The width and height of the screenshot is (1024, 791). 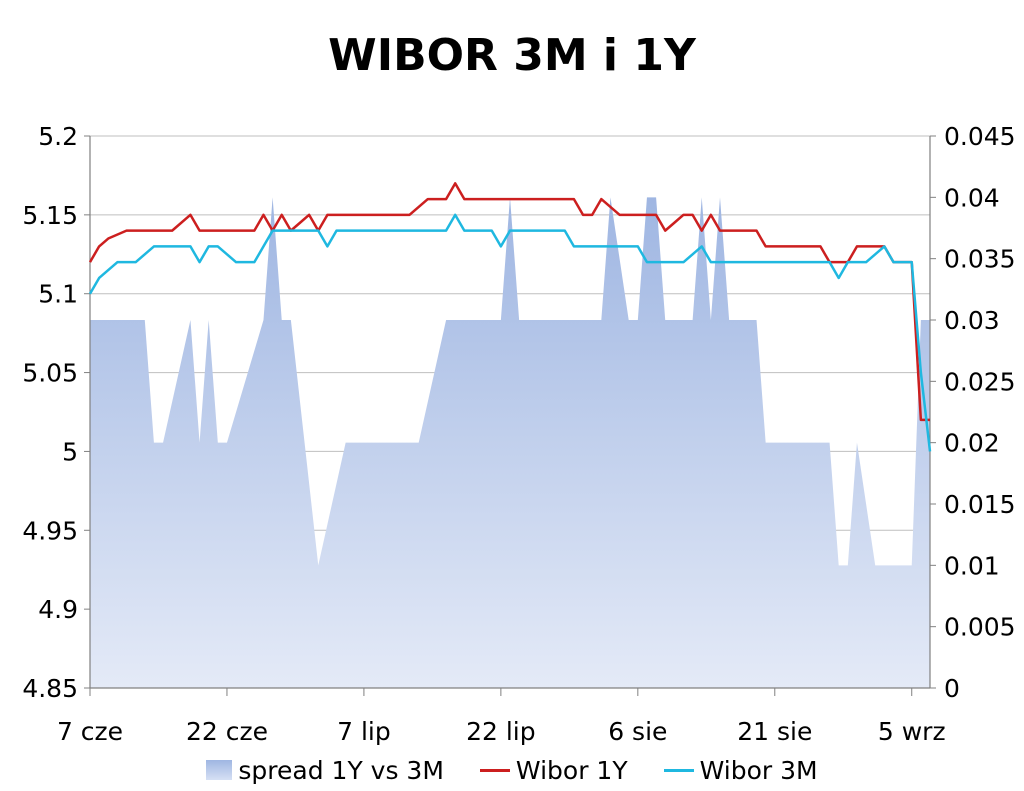 I want to click on x-tick-label: 21 sie, so click(x=774, y=731).